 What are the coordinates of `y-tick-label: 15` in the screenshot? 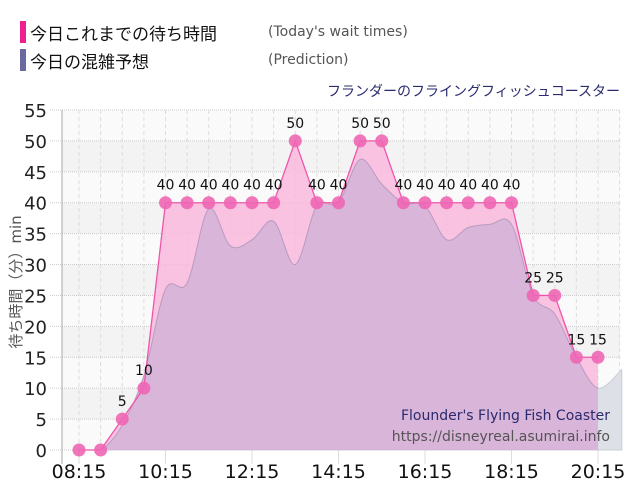 It's located at (35, 358).